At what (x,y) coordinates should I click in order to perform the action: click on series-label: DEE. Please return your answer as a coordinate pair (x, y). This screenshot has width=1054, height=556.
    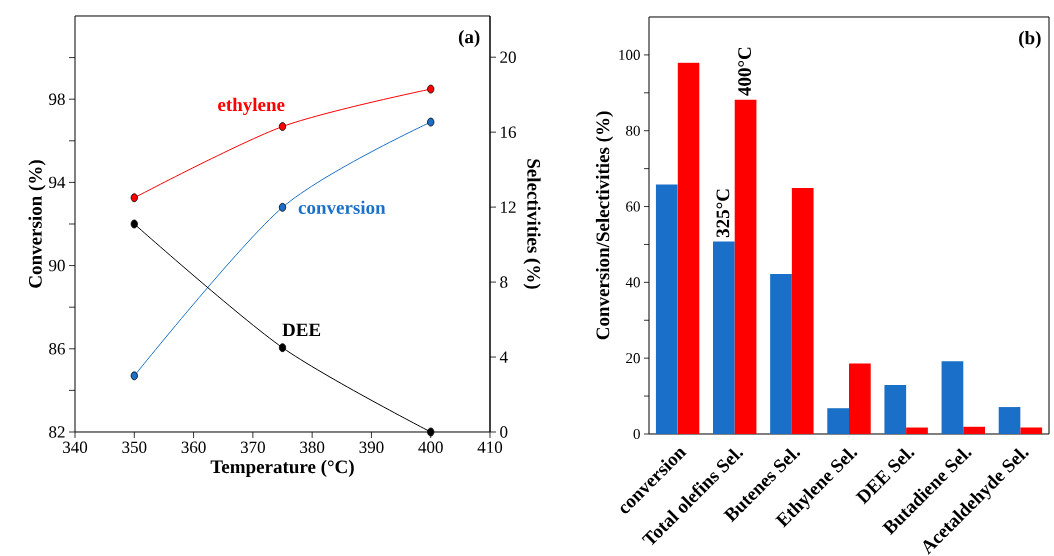
    Looking at the image, I should click on (301, 330).